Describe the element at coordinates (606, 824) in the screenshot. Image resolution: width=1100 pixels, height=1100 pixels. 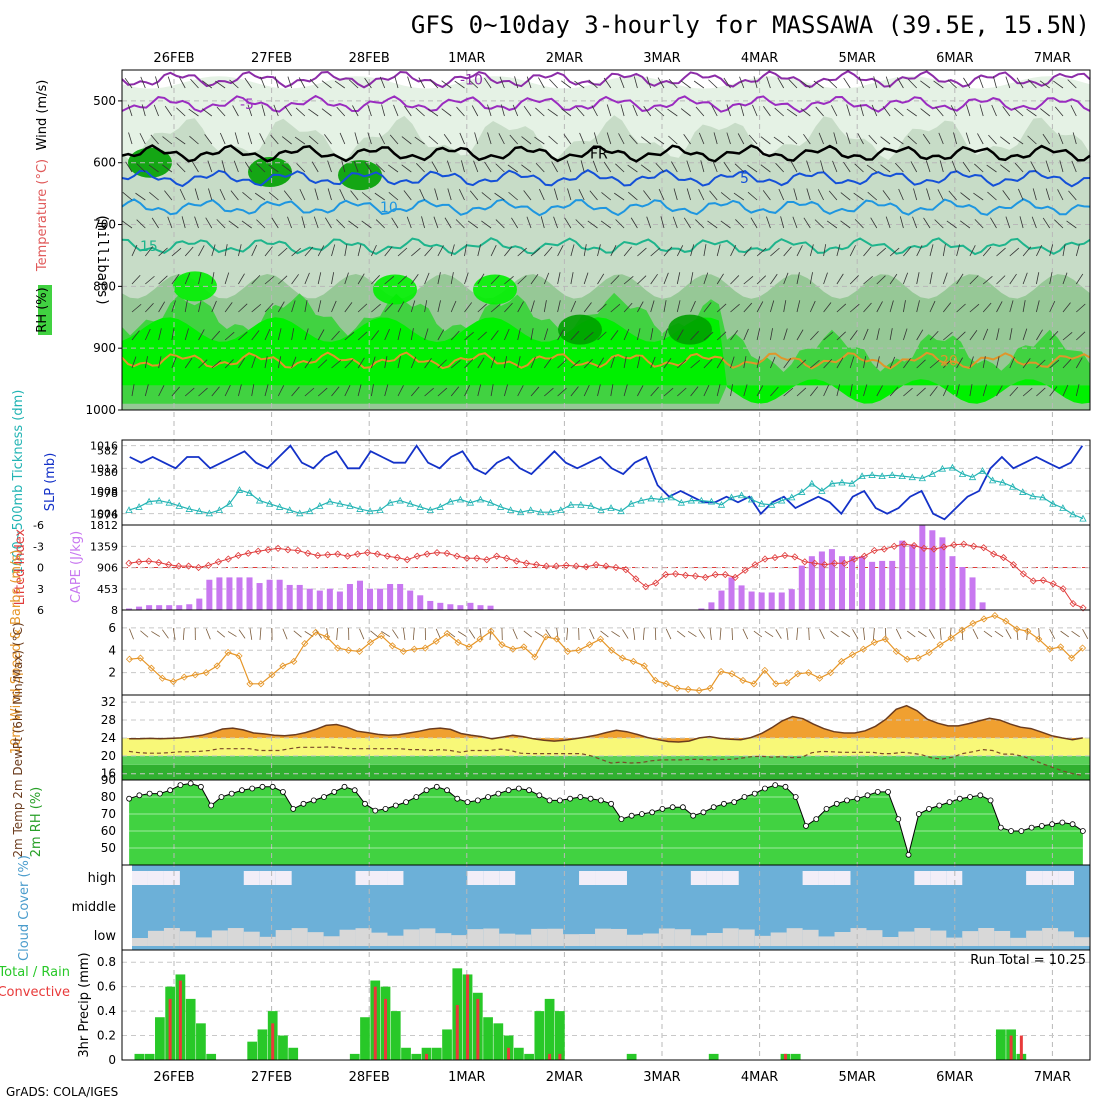
I see `rh-area` at that location.